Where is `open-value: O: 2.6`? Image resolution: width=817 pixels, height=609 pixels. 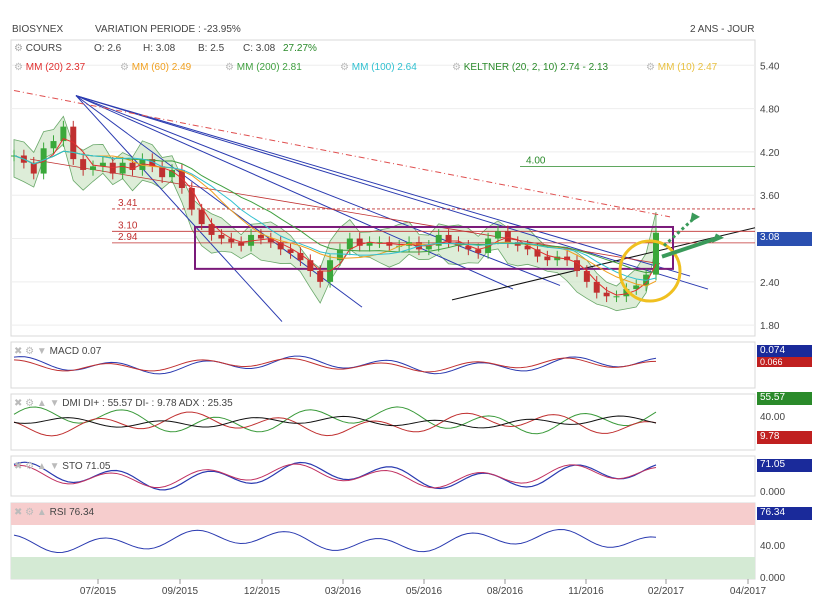 open-value: O: 2.6 is located at coordinates (108, 48).